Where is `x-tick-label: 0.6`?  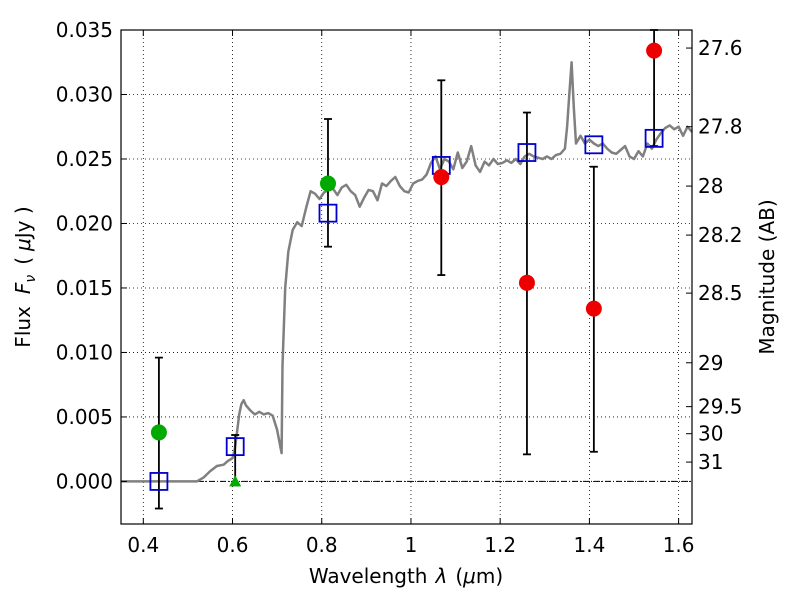 x-tick-label: 0.6 is located at coordinates (233, 545).